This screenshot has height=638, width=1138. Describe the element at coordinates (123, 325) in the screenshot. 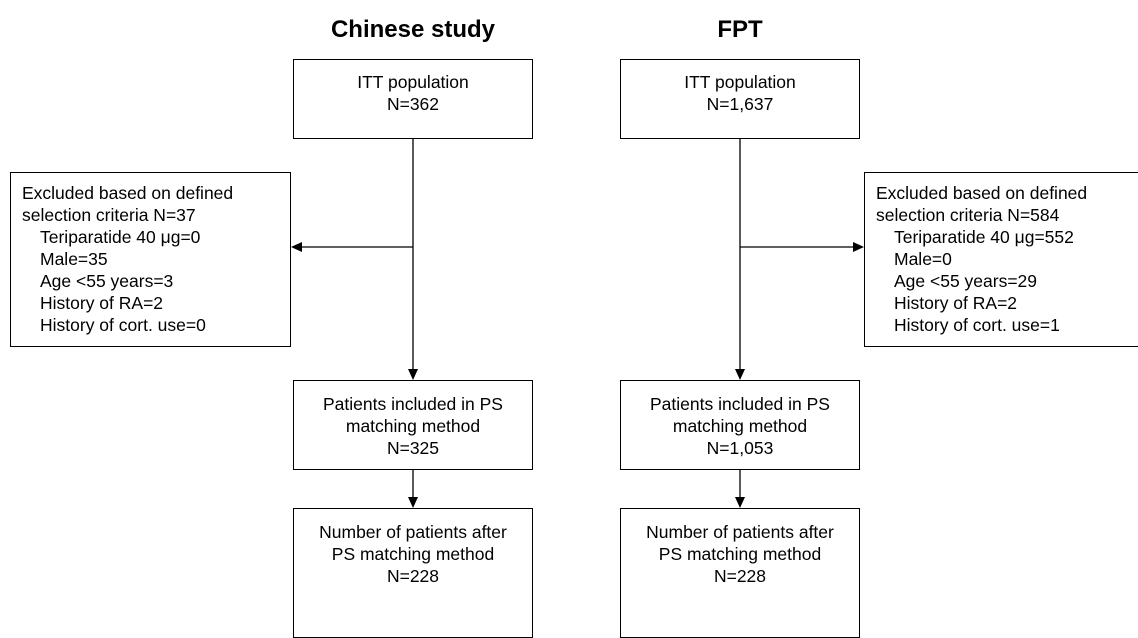

I see `excluded-cort: History of cort. use=0` at that location.